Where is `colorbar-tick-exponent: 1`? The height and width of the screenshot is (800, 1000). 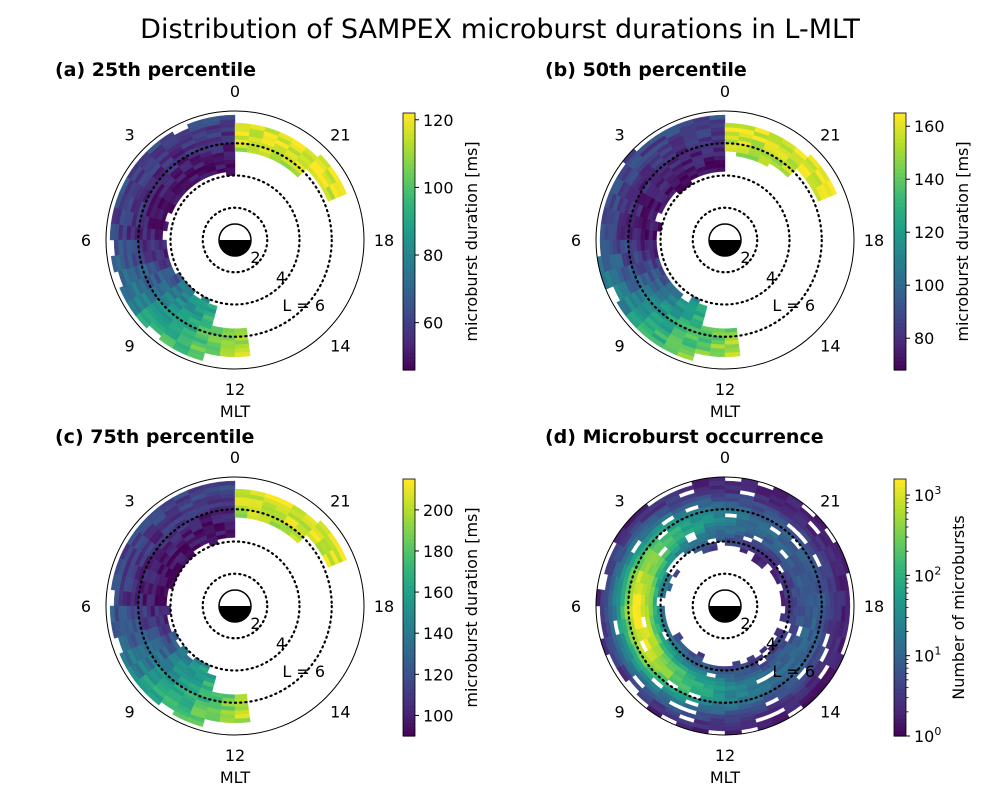 colorbar-tick-exponent: 1 is located at coordinates (937, 651).